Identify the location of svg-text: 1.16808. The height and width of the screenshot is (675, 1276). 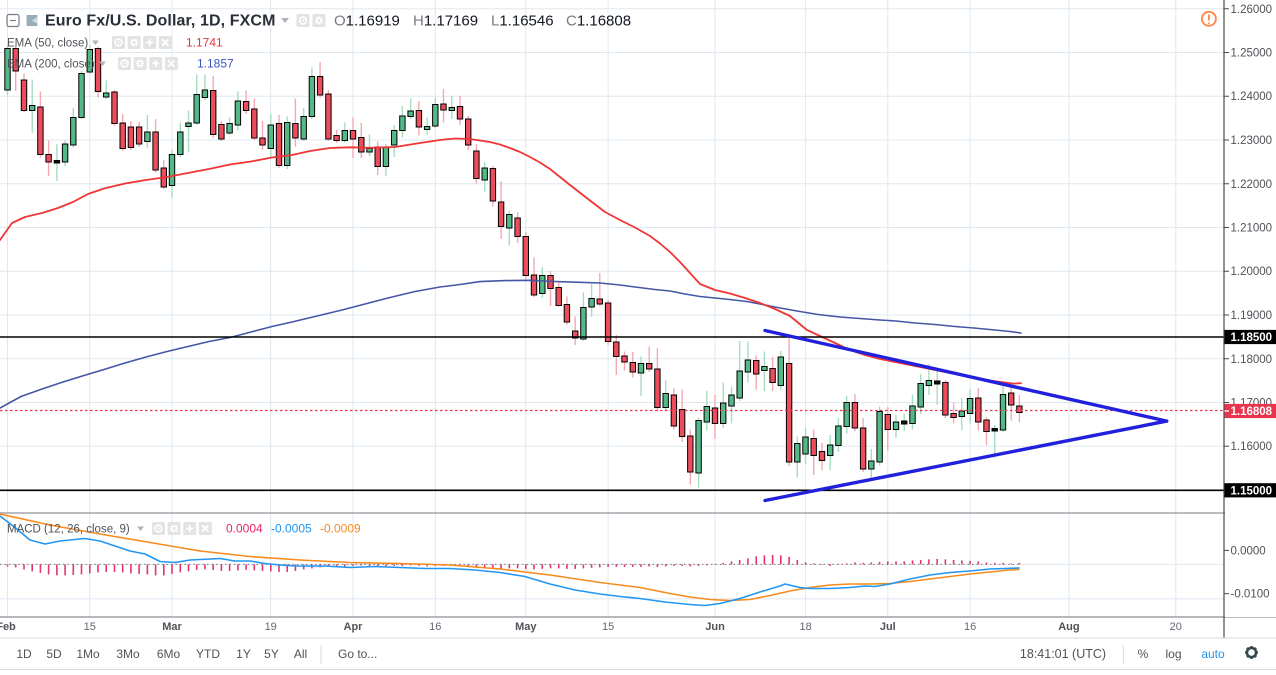
(1252, 412).